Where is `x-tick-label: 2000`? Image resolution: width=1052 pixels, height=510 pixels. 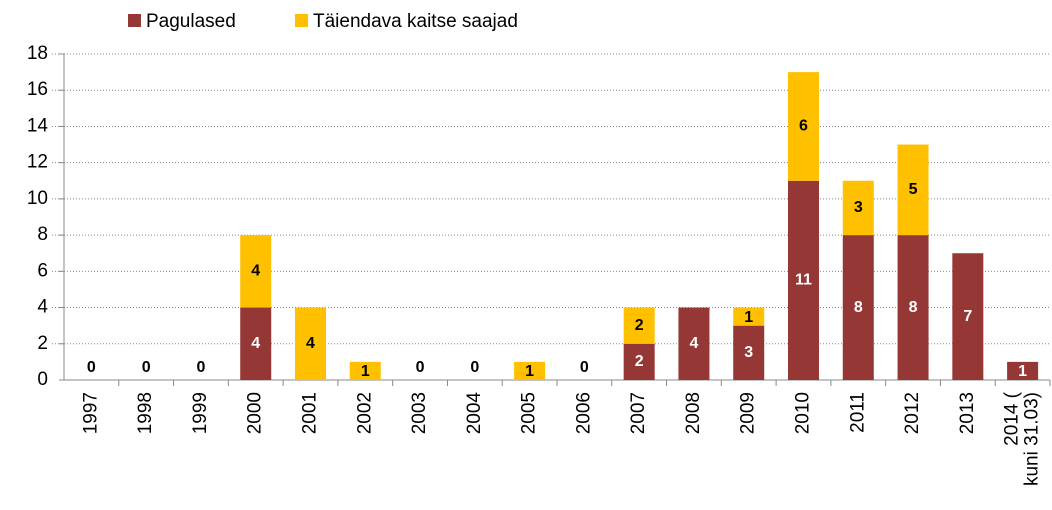 x-tick-label: 2000 is located at coordinates (255, 413).